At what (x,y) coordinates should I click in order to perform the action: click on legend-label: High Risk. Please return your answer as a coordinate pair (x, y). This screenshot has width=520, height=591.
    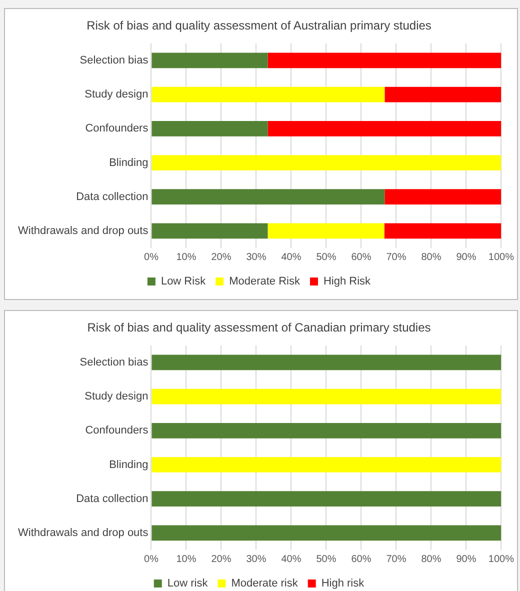
    Looking at the image, I should click on (347, 282).